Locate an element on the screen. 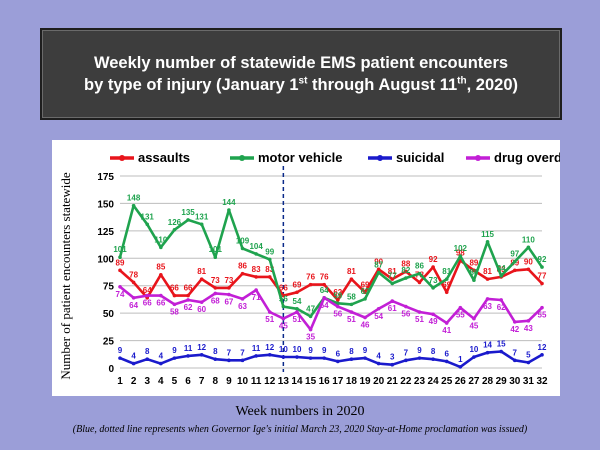 Image resolution: width=600 pixels, height=450 pixels. data-label: 74 is located at coordinates (120, 294).